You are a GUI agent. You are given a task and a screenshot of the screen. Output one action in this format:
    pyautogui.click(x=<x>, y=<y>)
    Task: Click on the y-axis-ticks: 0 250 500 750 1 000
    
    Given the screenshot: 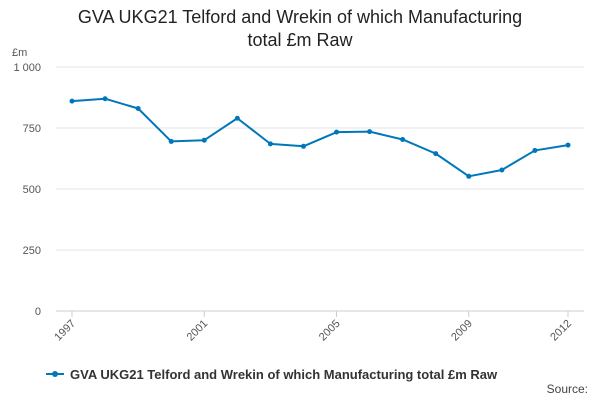 What is the action you would take?
    pyautogui.click(x=27, y=190)
    